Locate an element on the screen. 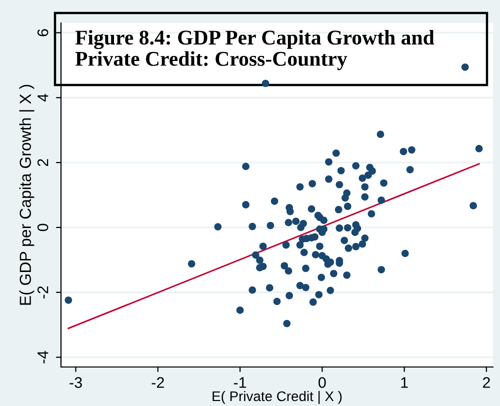 The image size is (500, 406). y-tick-label: 0 is located at coordinates (42, 228).